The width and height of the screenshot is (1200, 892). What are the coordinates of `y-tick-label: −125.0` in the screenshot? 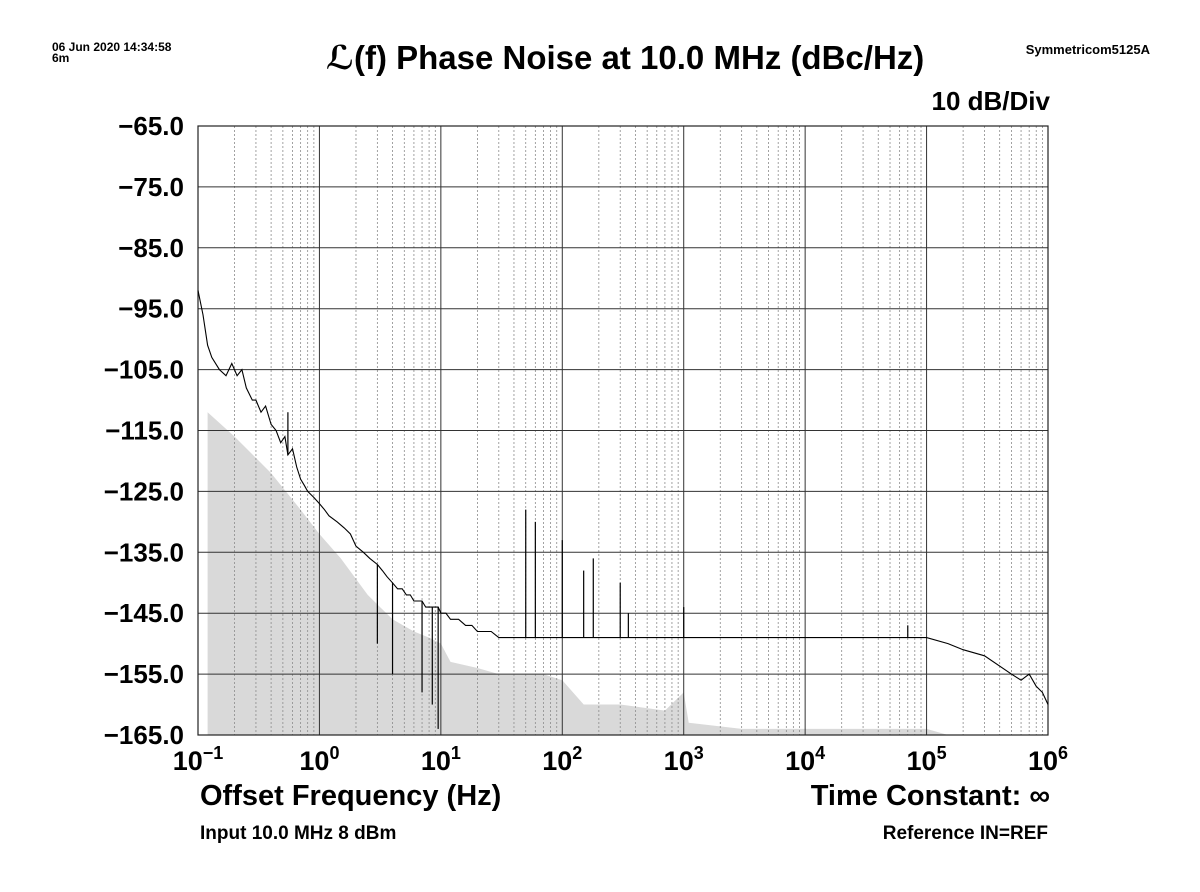 It's located at (144, 491).